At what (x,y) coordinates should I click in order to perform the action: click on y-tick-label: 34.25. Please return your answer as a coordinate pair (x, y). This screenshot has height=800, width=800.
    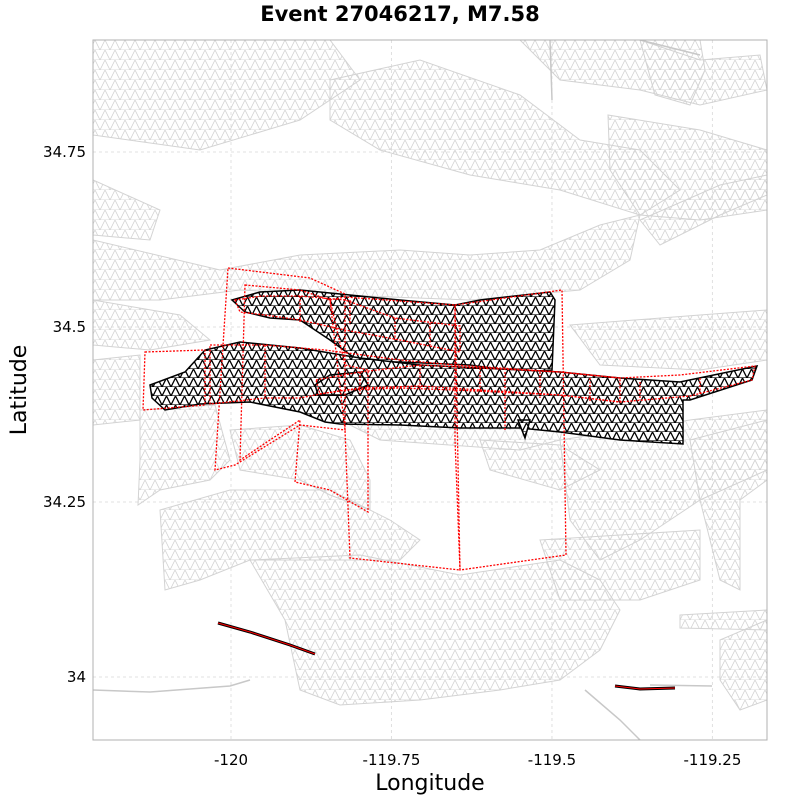
    Looking at the image, I should click on (64, 502).